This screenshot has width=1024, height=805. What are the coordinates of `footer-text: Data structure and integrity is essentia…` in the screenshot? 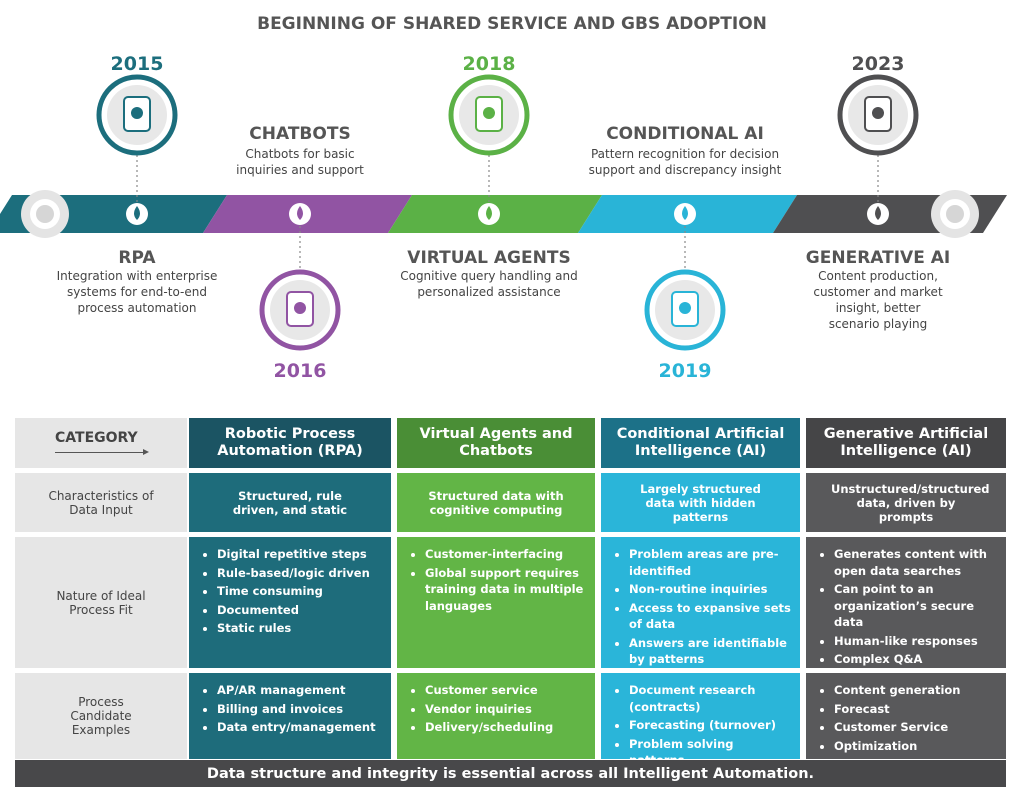 It's located at (510, 773).